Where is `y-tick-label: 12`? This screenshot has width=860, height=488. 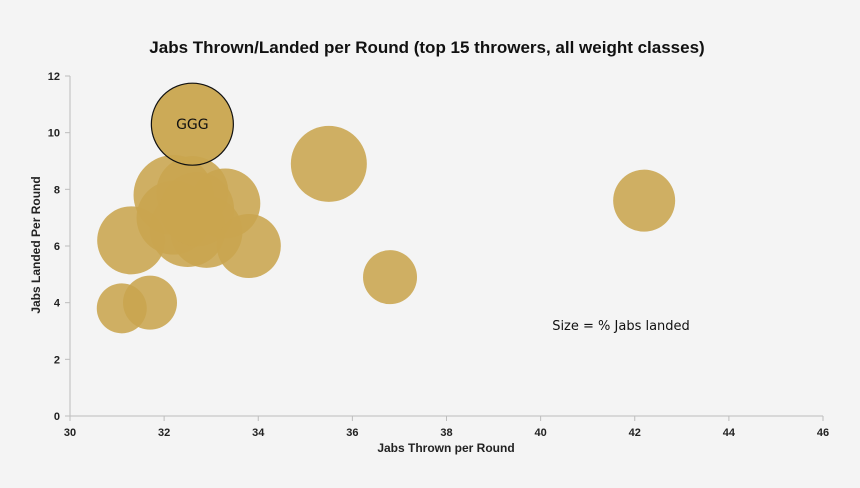 y-tick-label: 12 is located at coordinates (54, 77).